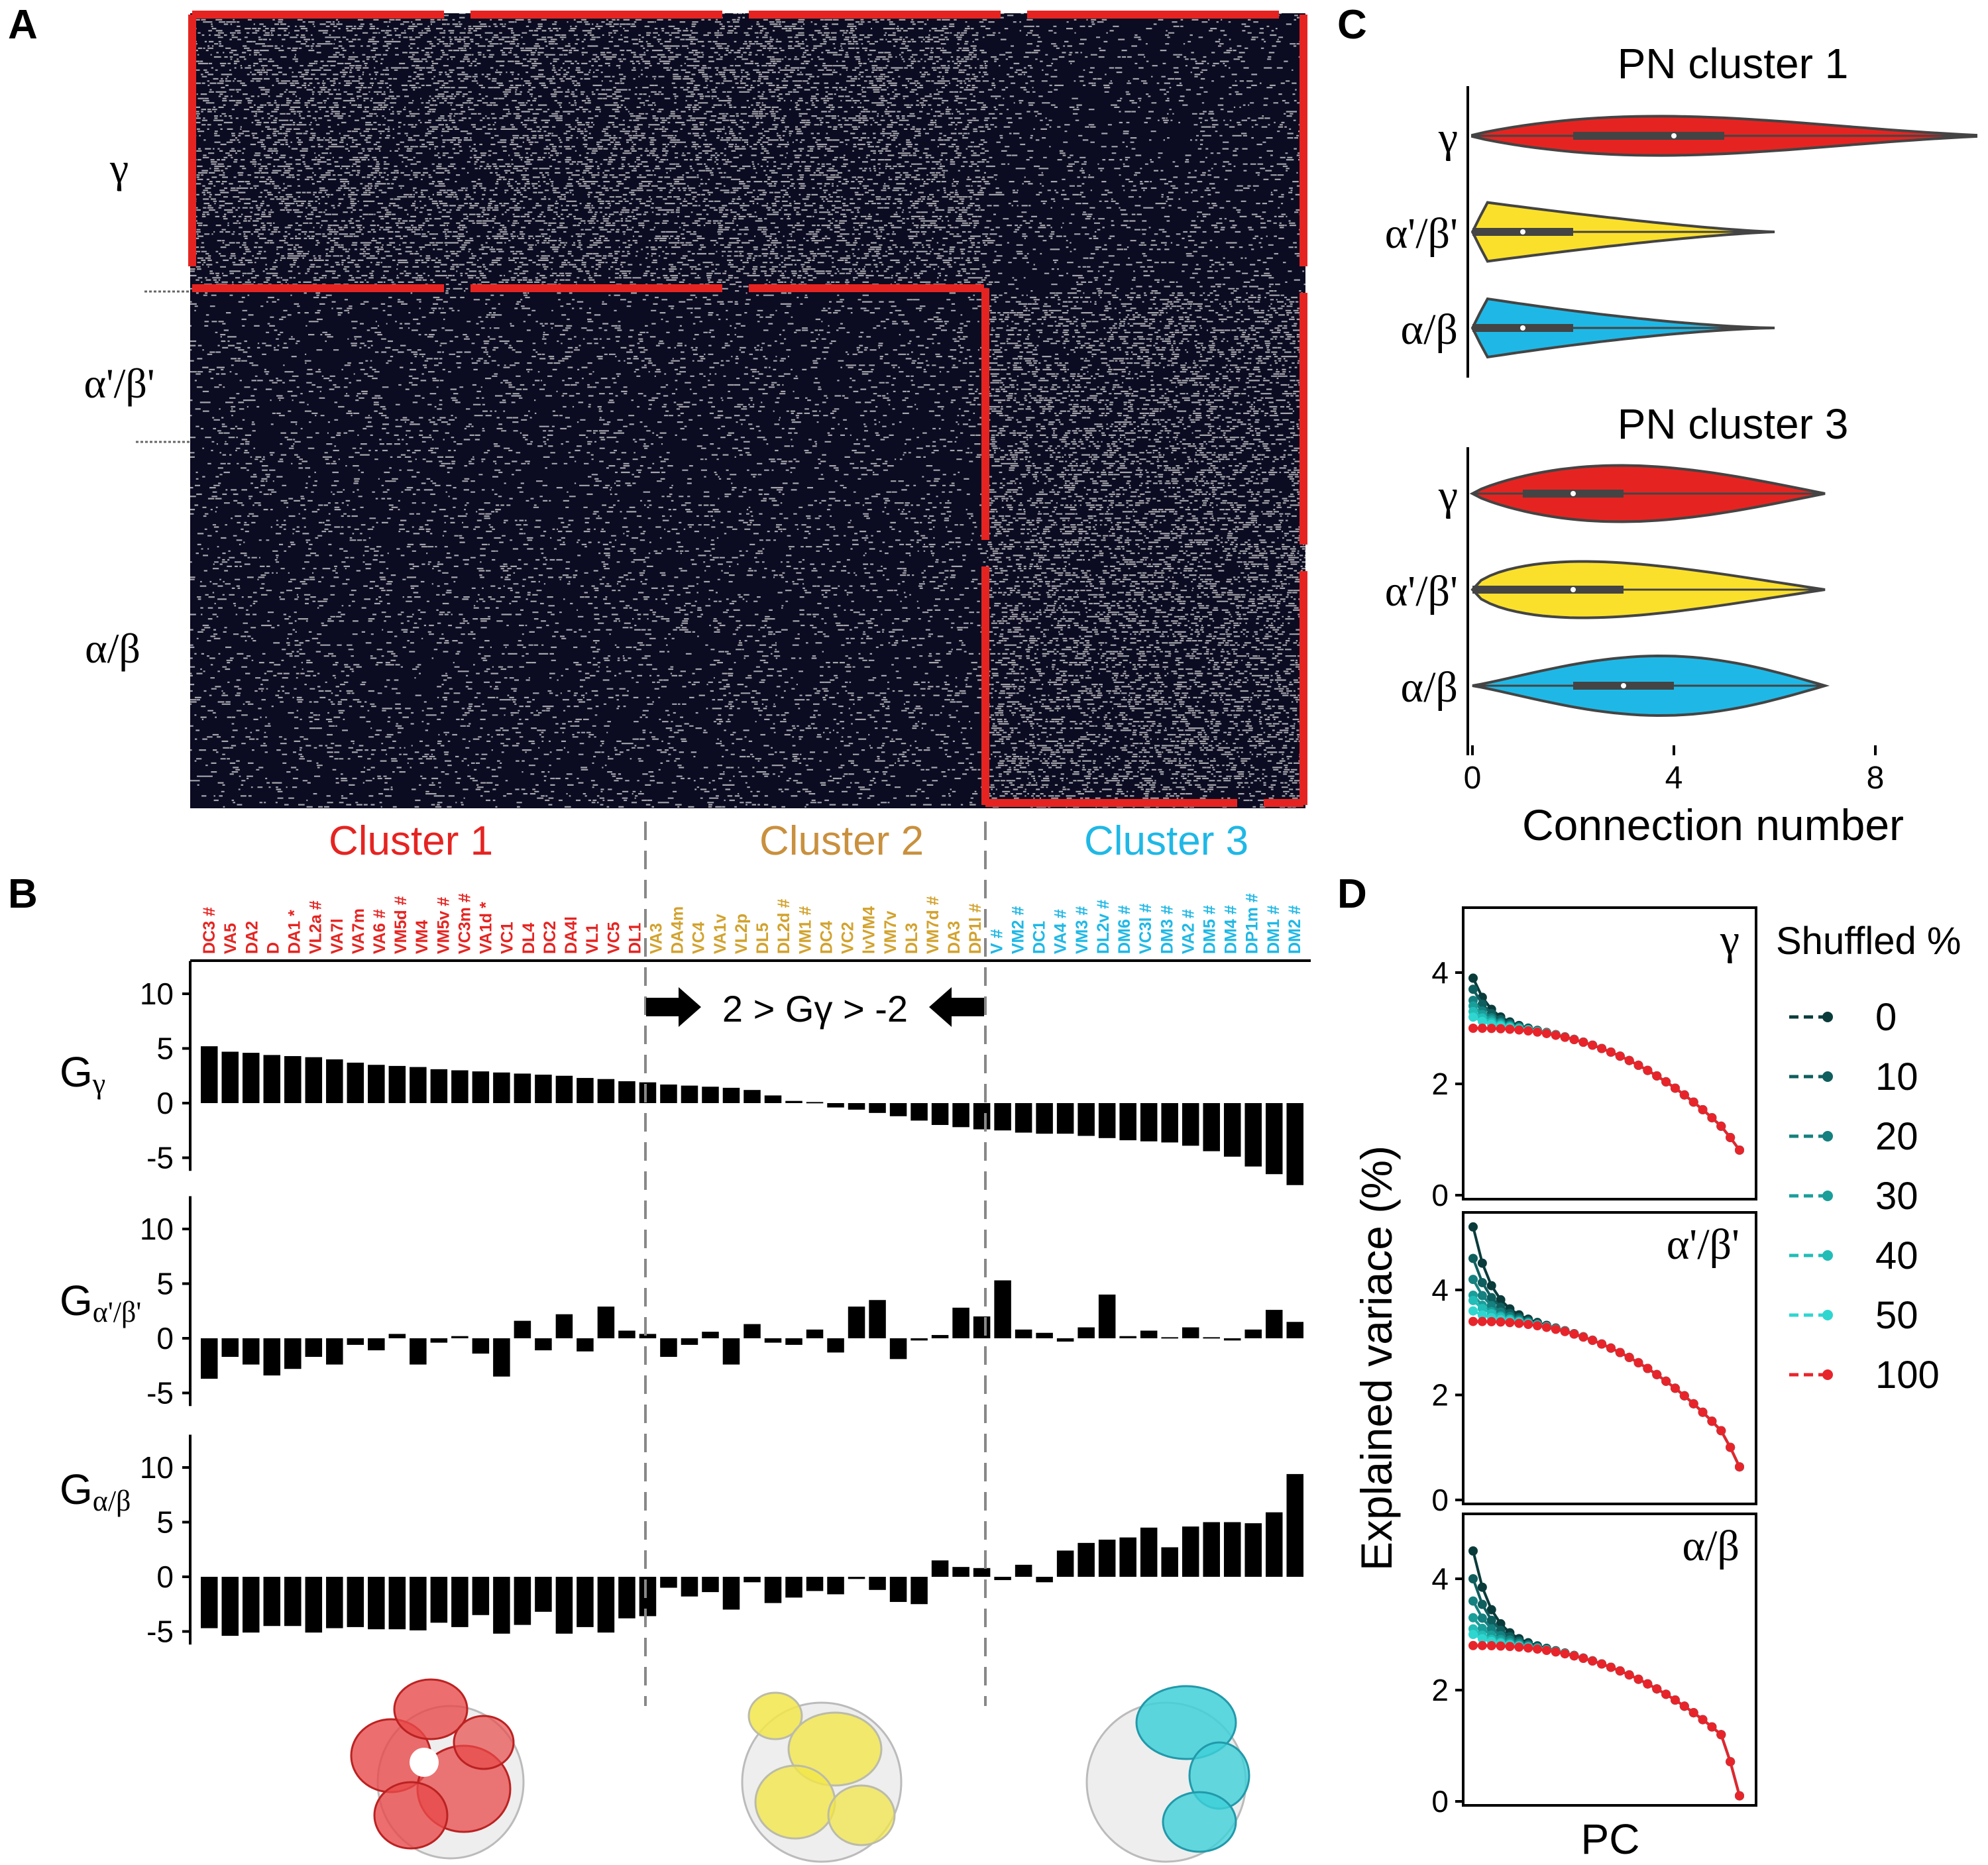 This screenshot has height=1865, width=1988. I want to click on cluster2-glomeruli-render-icon, so click(822, 1777).